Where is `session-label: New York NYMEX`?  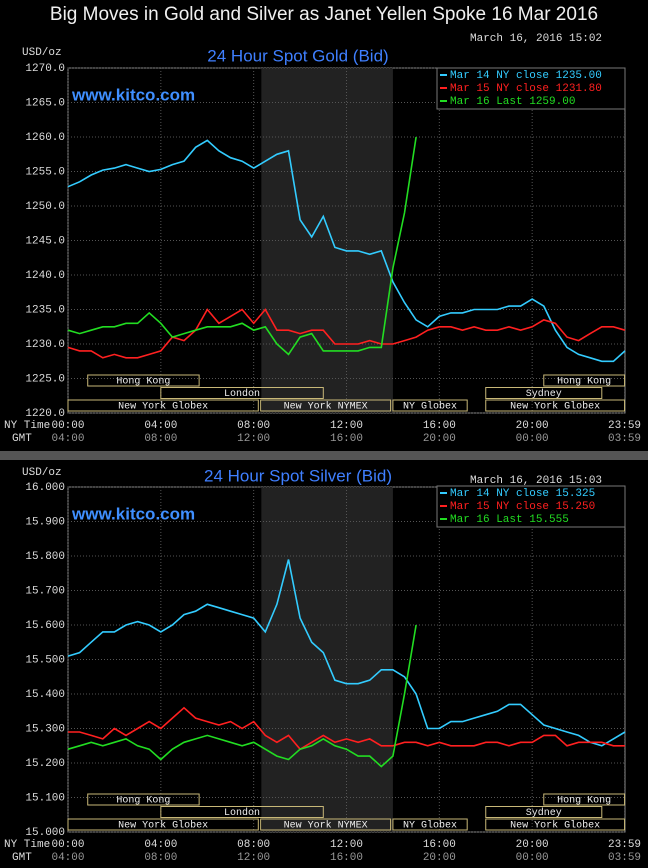
session-label: New York NYMEX is located at coordinates (326, 407).